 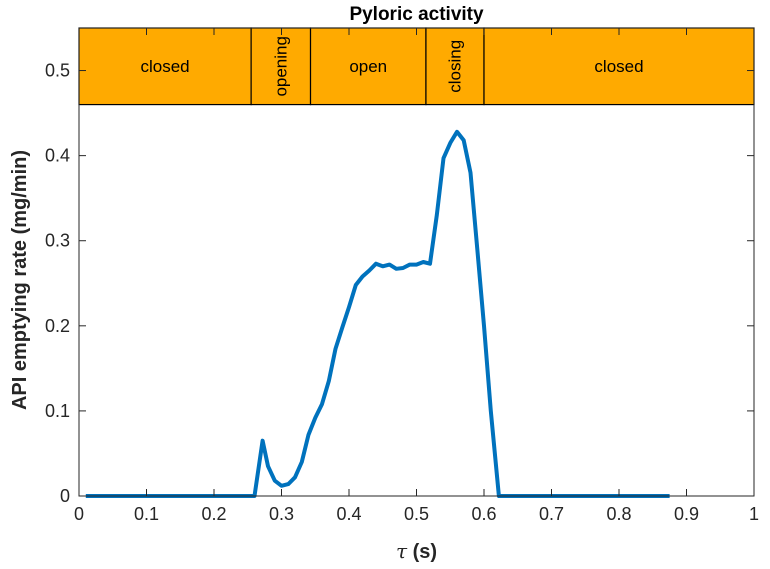 I want to click on chart-title: Pyloric activity, so click(x=416, y=14).